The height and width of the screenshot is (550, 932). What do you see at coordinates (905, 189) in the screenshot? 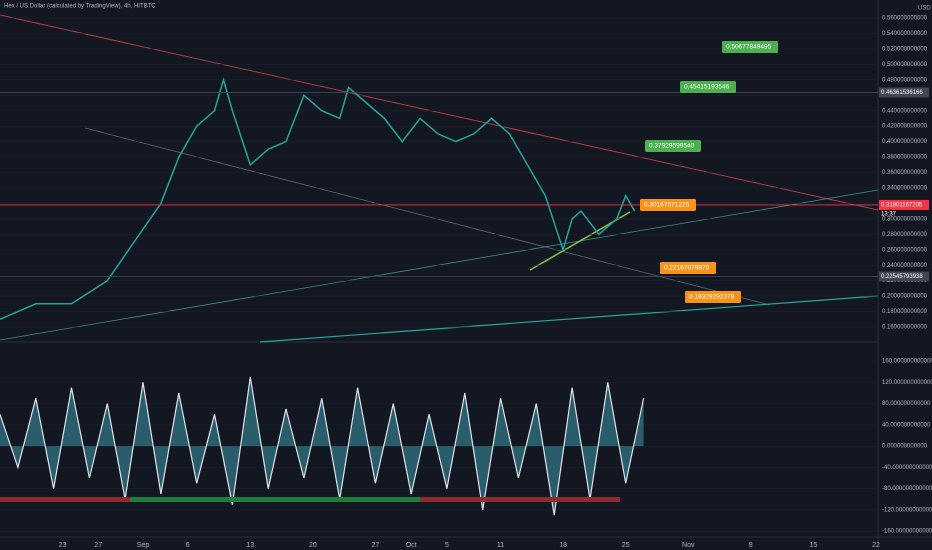
I see `y-tick-label: 0.340000000000` at bounding box center [905, 189].